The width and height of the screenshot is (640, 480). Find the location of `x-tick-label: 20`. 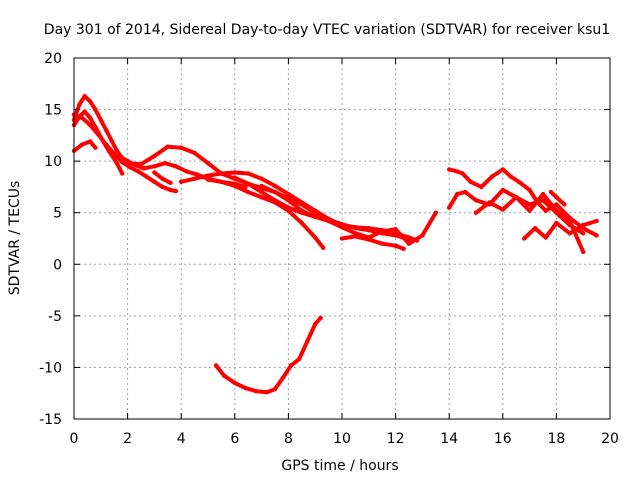

x-tick-label: 20 is located at coordinates (610, 439).